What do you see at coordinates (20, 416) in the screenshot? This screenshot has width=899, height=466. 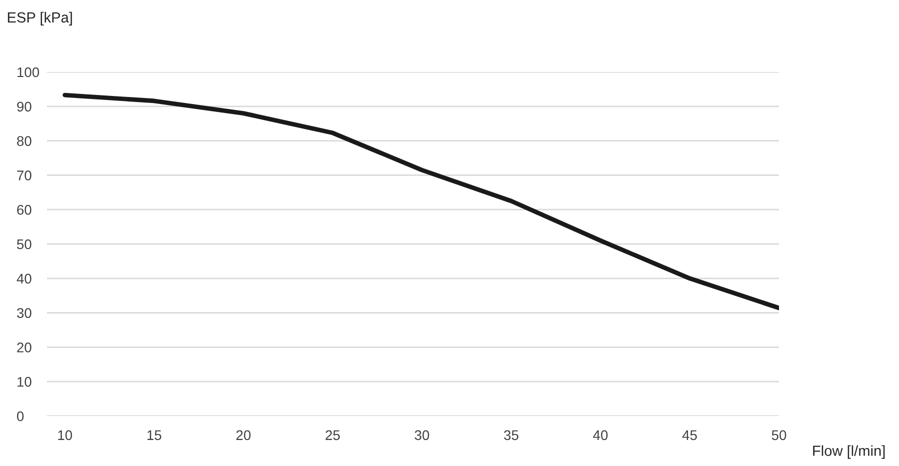 I see `y-tick-label: 0` at bounding box center [20, 416].